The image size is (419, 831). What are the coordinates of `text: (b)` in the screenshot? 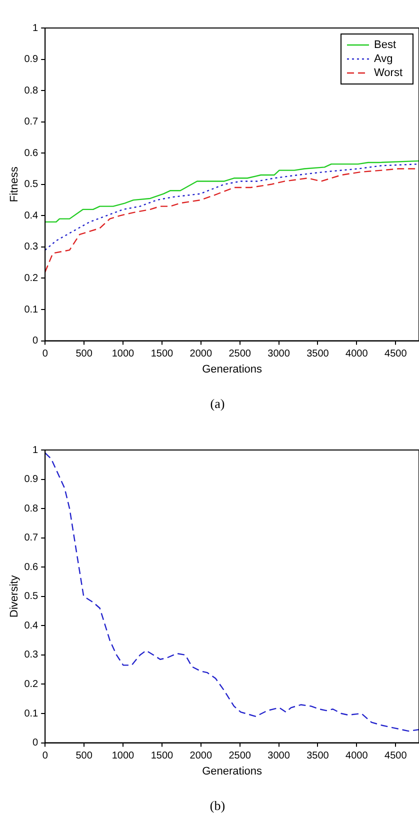 It's located at (217, 806).